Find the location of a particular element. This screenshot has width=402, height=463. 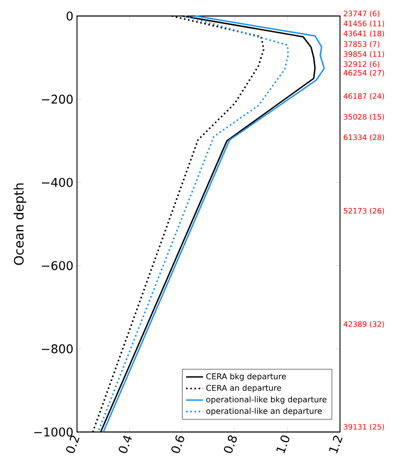

x-tick-label: 0.6 is located at coordinates (177, 444).